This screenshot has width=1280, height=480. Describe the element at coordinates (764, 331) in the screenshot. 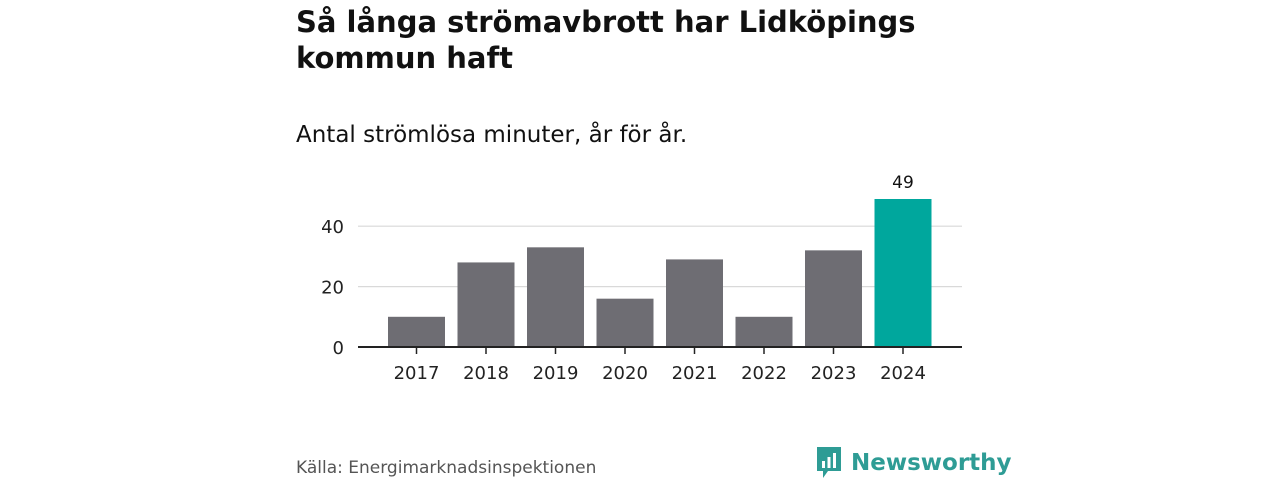

I see `bar-2022` at that location.